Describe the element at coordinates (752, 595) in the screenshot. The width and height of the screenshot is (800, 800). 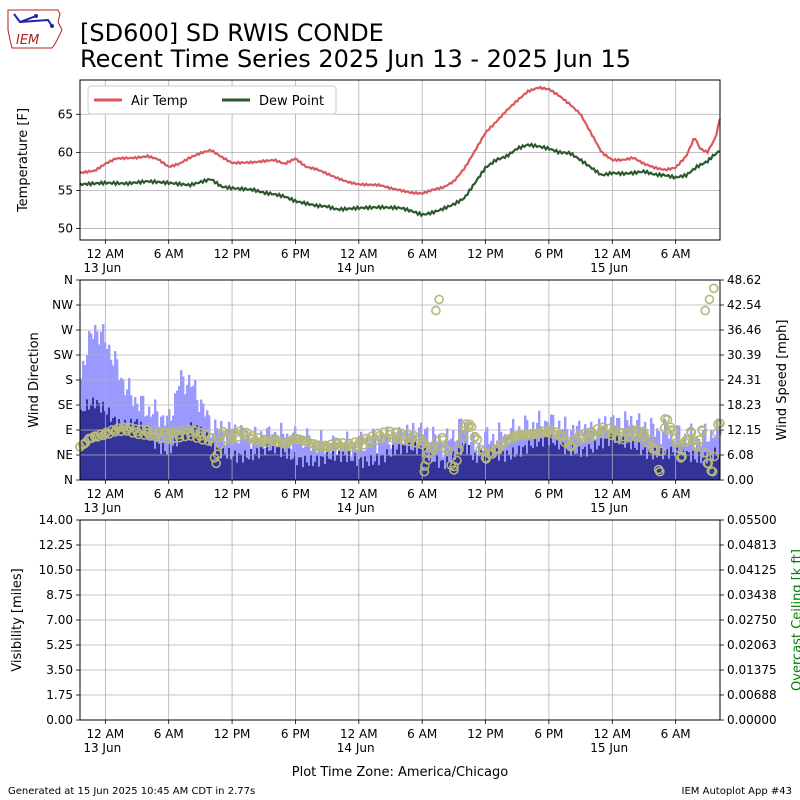
I see `ceiling-tick-label: 0.03438` at that location.